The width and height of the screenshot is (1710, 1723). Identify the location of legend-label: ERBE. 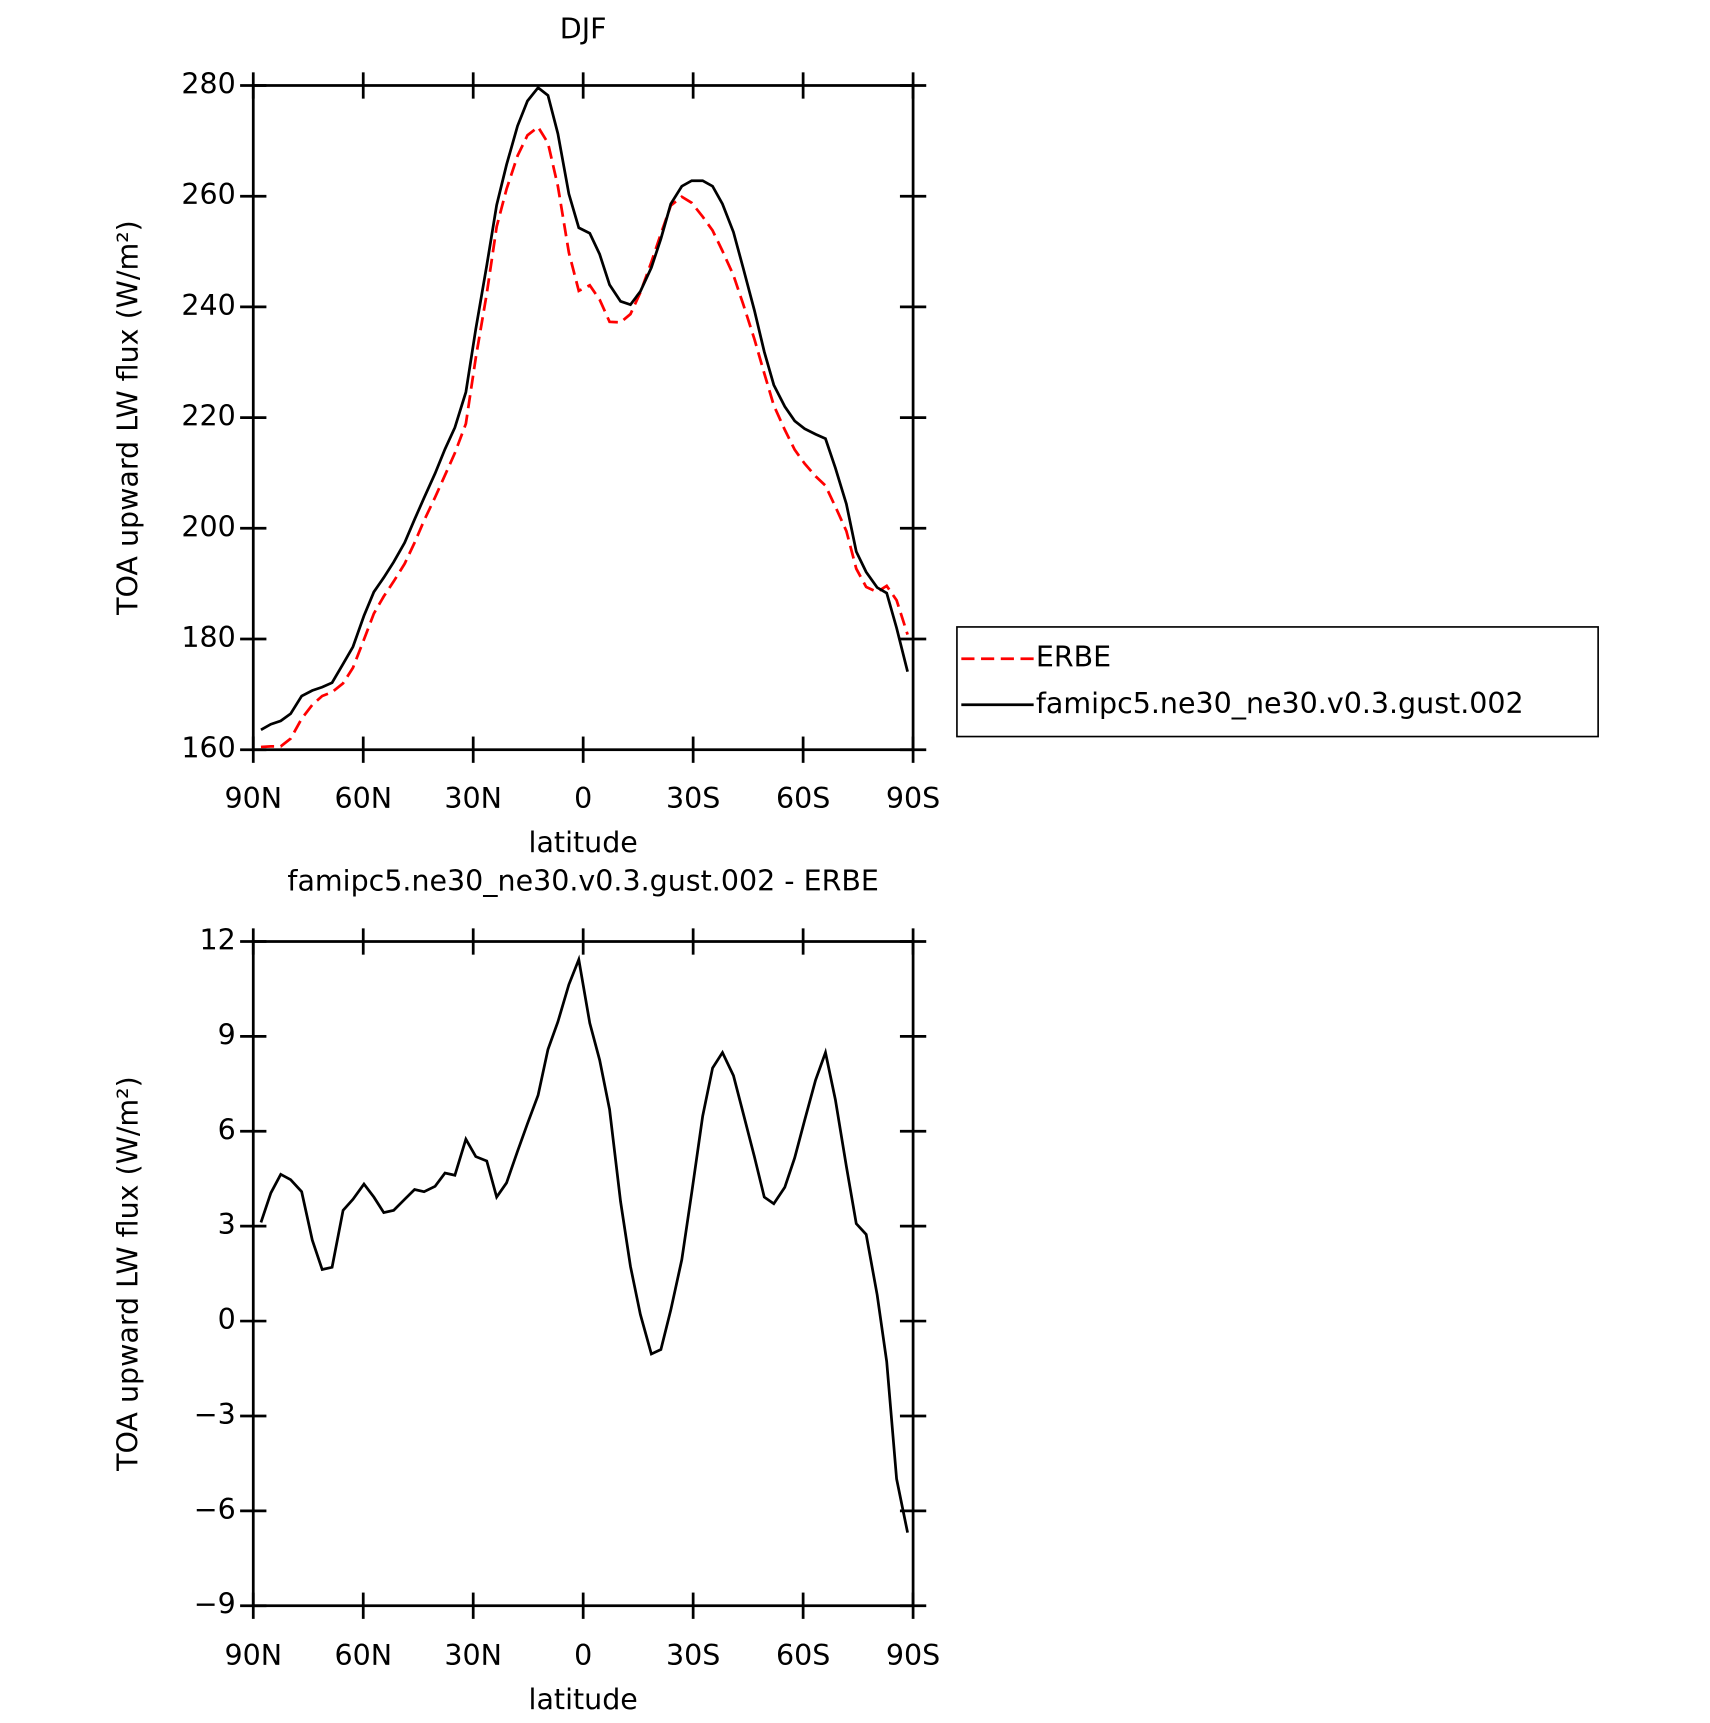
(1073, 657).